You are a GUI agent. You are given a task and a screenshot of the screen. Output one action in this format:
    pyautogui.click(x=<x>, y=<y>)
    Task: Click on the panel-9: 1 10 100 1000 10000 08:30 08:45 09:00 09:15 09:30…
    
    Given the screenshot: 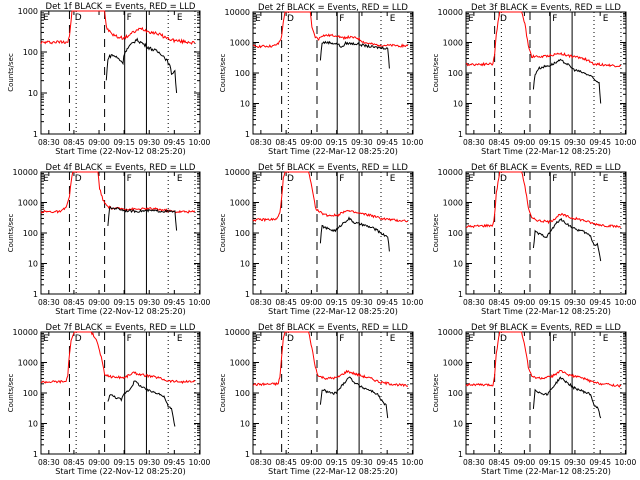 What is the action you would take?
    pyautogui.click(x=534, y=399)
    